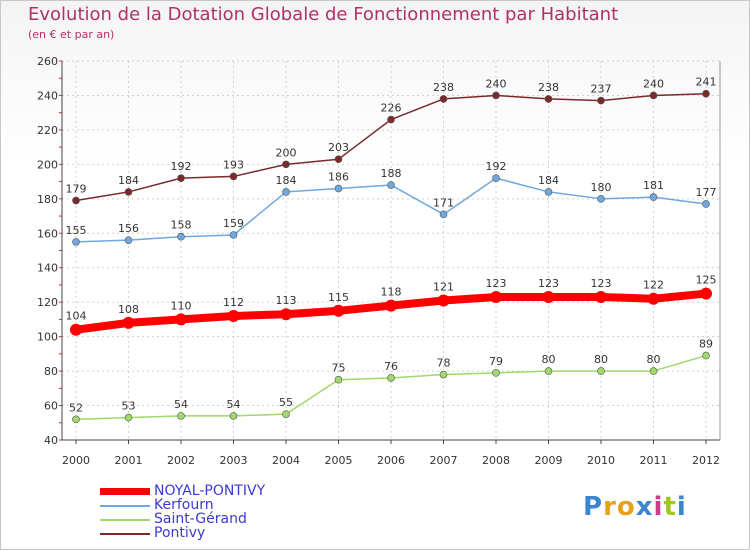 This screenshot has height=550, width=750. Describe the element at coordinates (181, 225) in the screenshot. I see `data-label: 158` at that location.